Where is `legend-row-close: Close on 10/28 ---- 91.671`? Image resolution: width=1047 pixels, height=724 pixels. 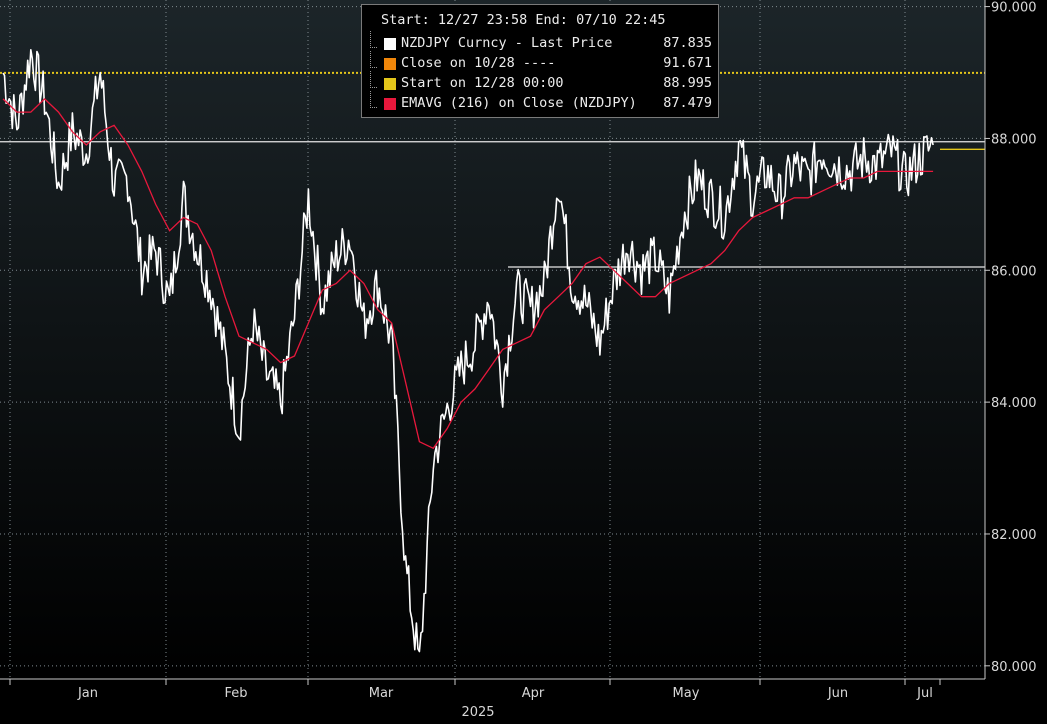 legend-row-close: Close on 10/28 ---- 91.671 is located at coordinates (540, 63).